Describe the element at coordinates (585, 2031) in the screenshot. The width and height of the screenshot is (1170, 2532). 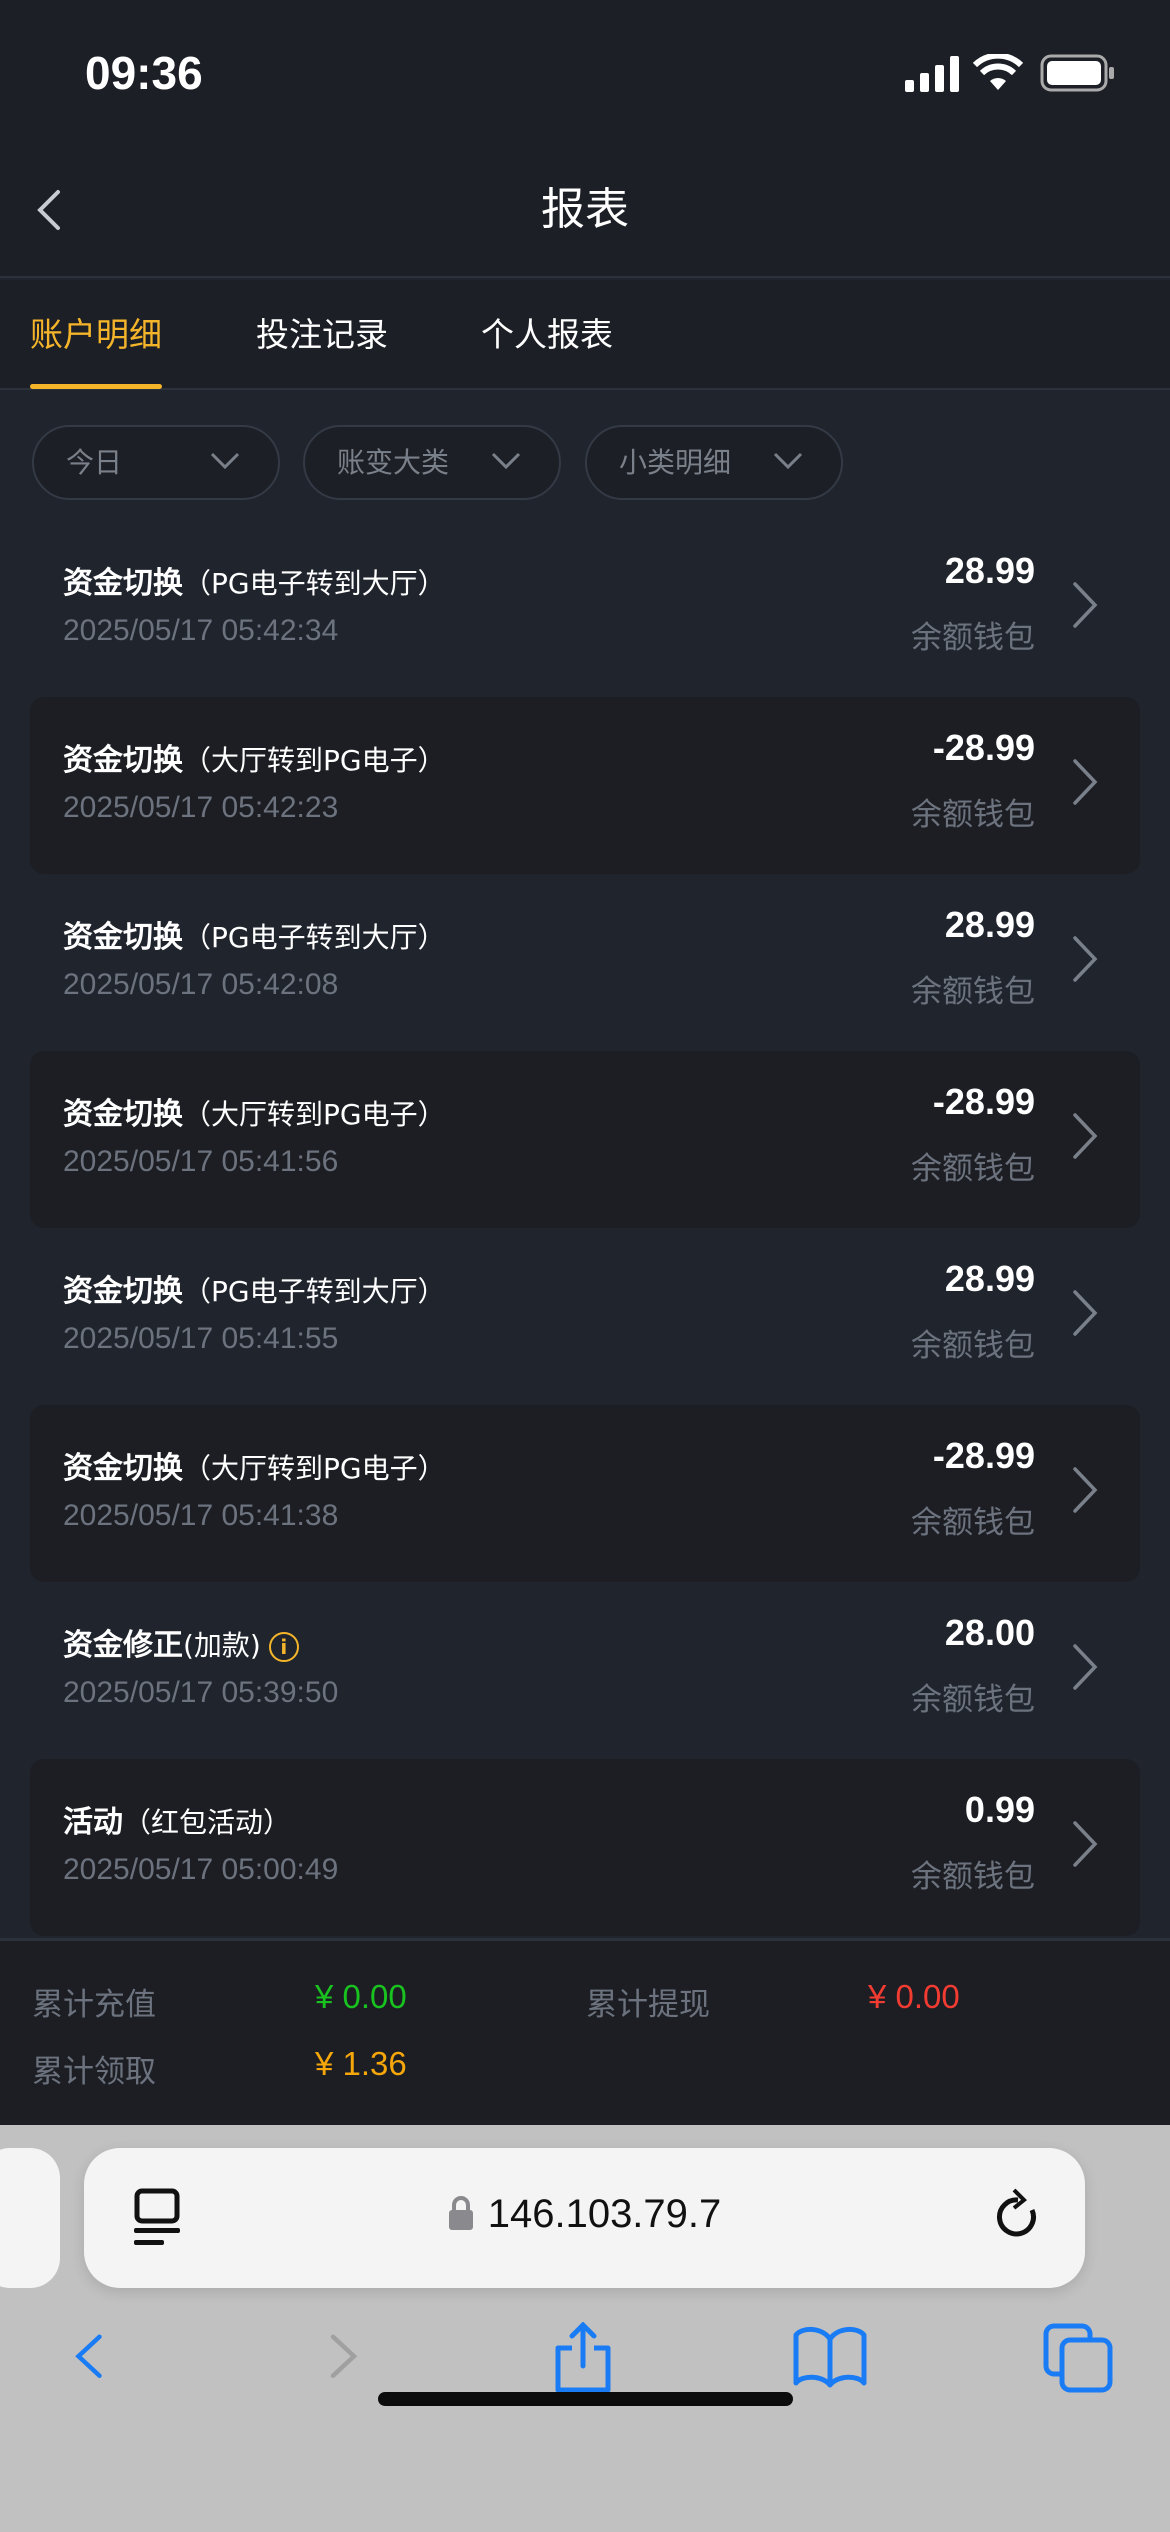
I see `summary-footer: 累计充值 ¥ 0.00 累计提现 ¥ 0.00 累计领取 ¥ 1.36` at that location.